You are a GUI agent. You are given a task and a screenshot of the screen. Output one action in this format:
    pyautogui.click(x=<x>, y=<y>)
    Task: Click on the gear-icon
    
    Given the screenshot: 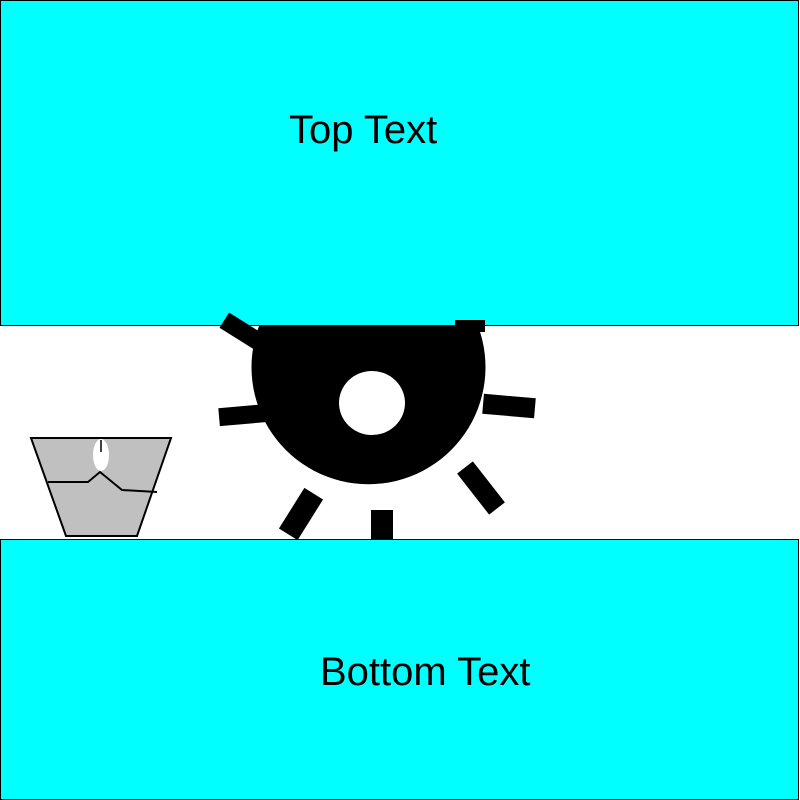 What is the action you would take?
    pyautogui.click(x=377, y=426)
    